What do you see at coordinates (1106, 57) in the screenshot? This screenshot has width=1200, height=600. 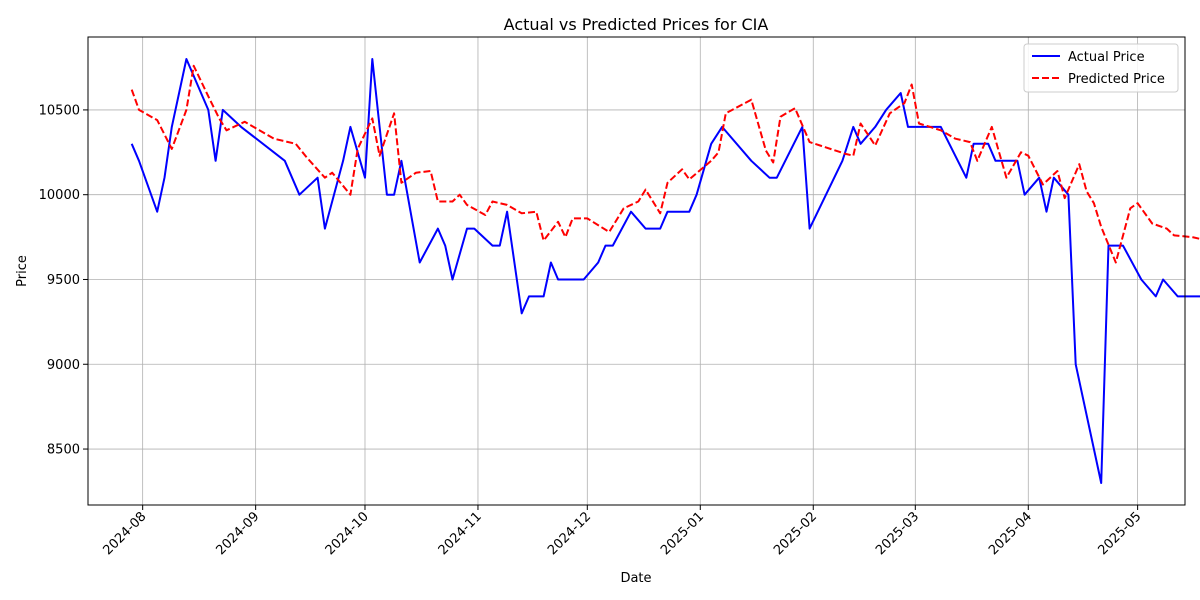 I see `legend-label-actual: Actual Price` at bounding box center [1106, 57].